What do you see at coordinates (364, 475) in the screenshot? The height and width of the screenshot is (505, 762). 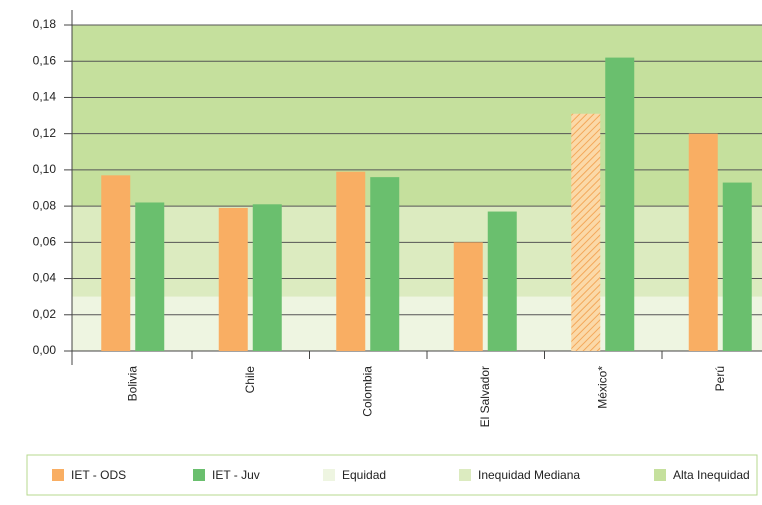 I see `legend-label: Equidad` at bounding box center [364, 475].